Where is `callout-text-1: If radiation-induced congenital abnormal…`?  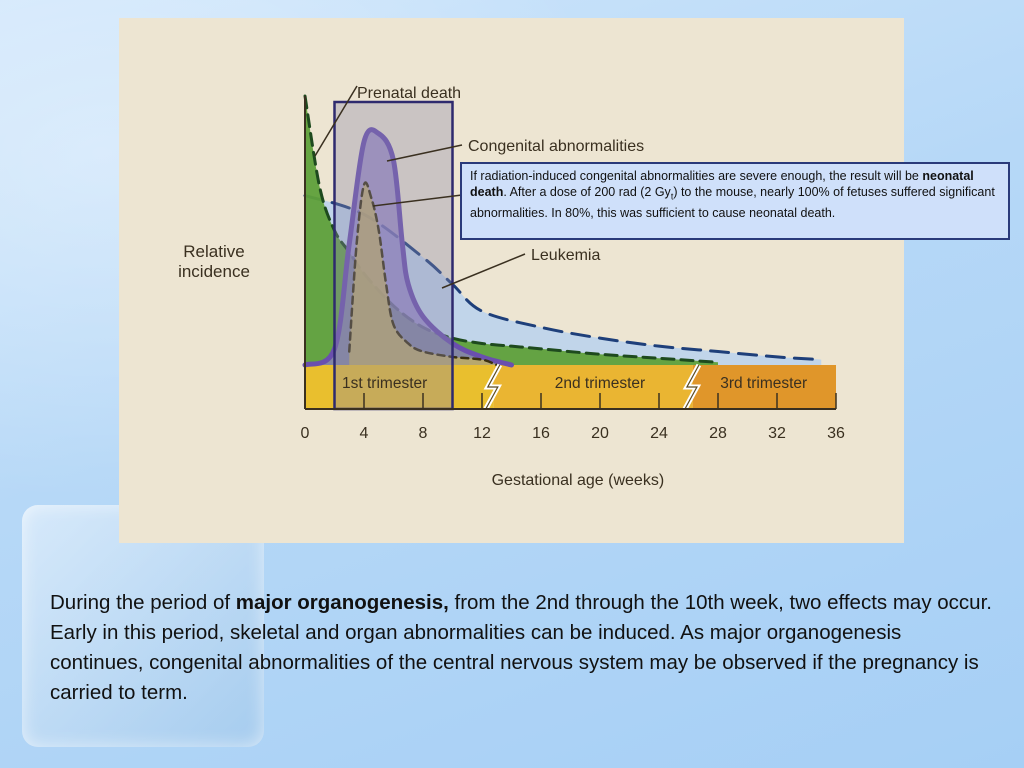
callout-text-1: If radiation-induced congenital abnormal… is located at coordinates (696, 176).